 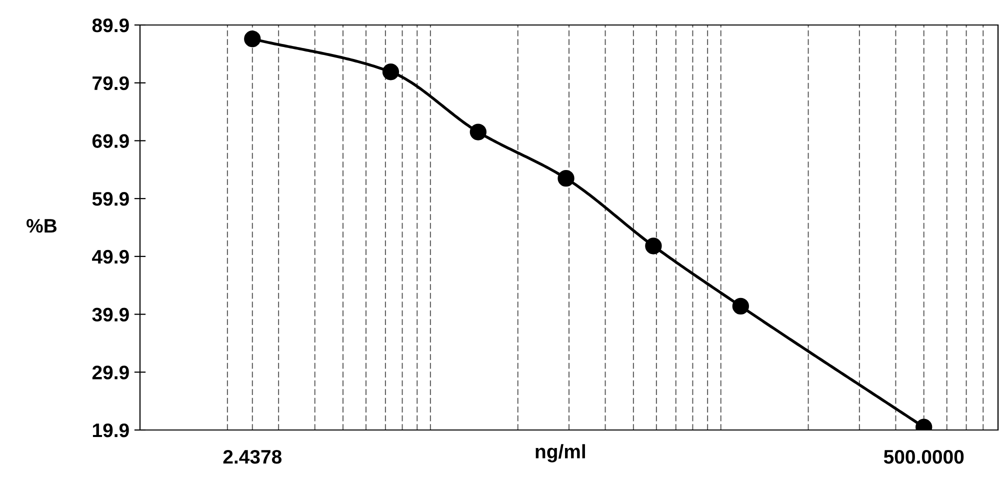 What do you see at coordinates (41, 226) in the screenshot?
I see `y-axis-title: %B` at bounding box center [41, 226].